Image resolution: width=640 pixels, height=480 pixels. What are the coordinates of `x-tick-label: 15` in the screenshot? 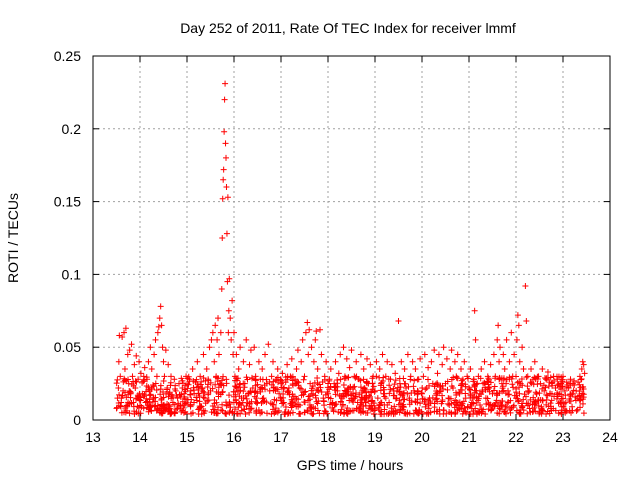 It's located at (187, 437).